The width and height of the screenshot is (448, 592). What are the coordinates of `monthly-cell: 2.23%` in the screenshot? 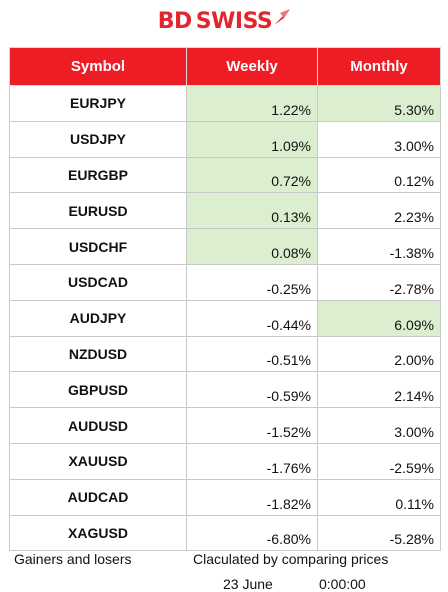 It's located at (379, 211).